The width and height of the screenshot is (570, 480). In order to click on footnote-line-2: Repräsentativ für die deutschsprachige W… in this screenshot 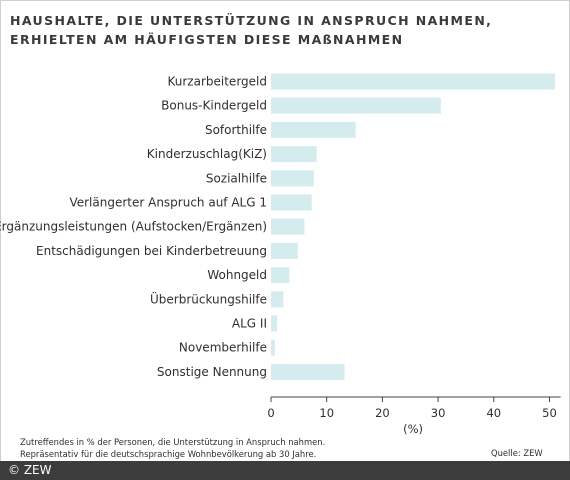, I will do `click(168, 454)`.